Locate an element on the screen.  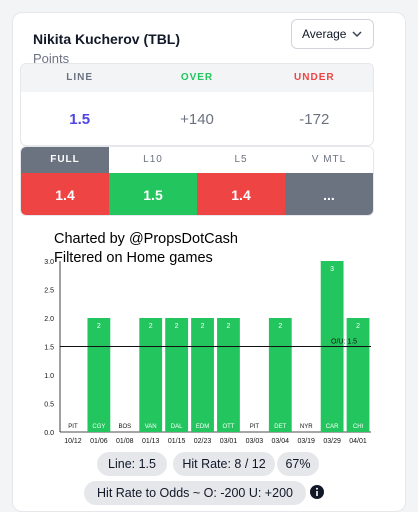
x-tick-label: 02/23 is located at coordinates (203, 441).